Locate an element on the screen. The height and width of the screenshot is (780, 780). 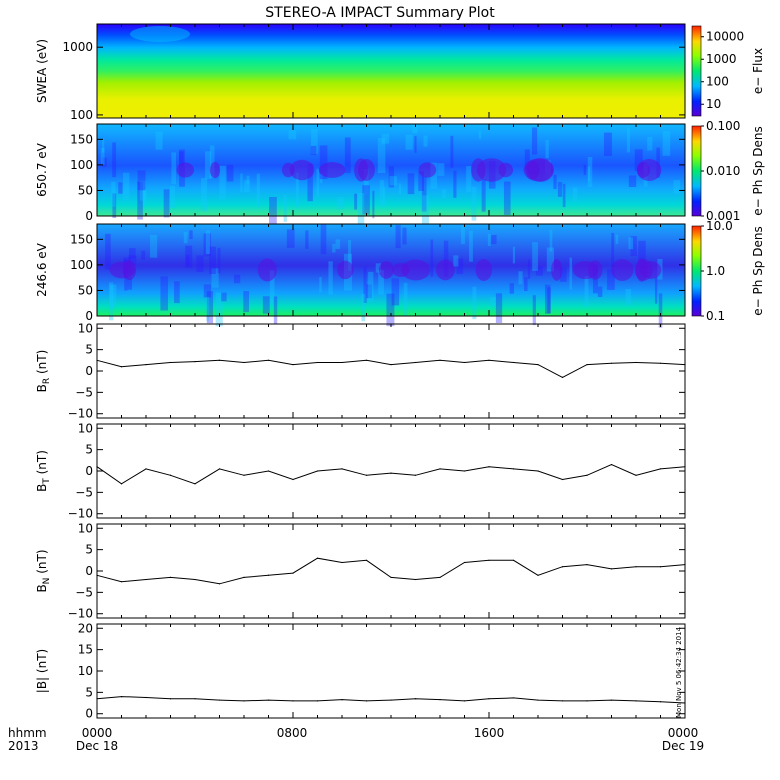
pad246-ytick-label: 50 is located at coordinates (85, 290).